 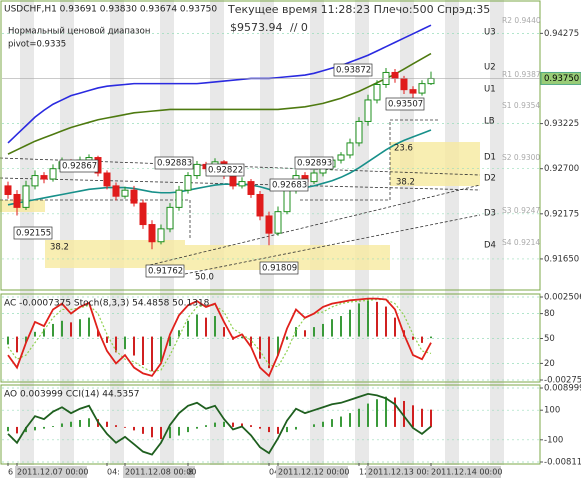 I want to click on annotation: Нормальный ценовой диапазон, so click(x=79, y=32).